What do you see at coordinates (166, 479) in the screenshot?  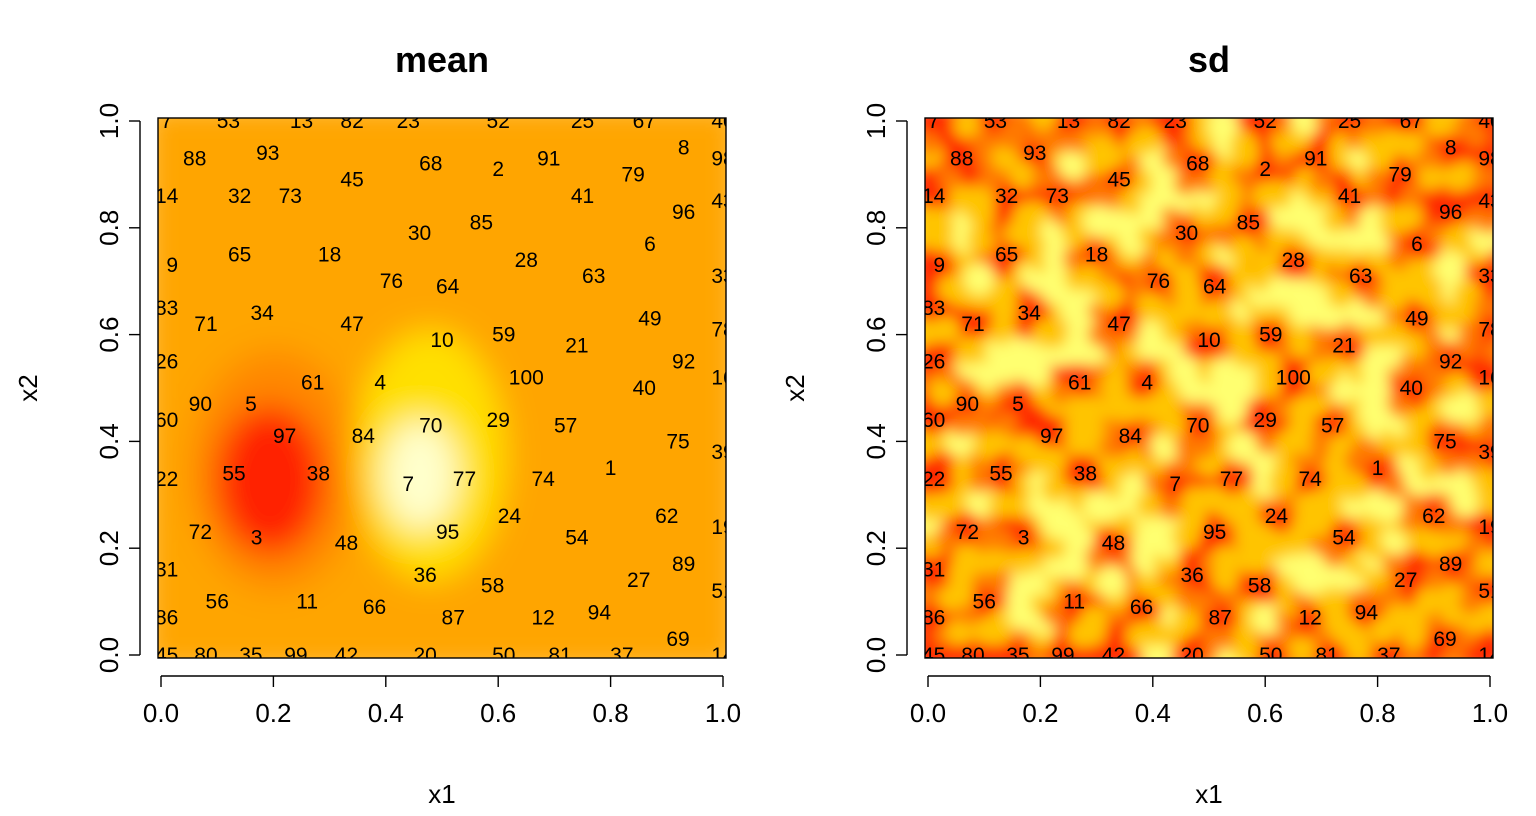 I see `mean-point-label: 22` at bounding box center [166, 479].